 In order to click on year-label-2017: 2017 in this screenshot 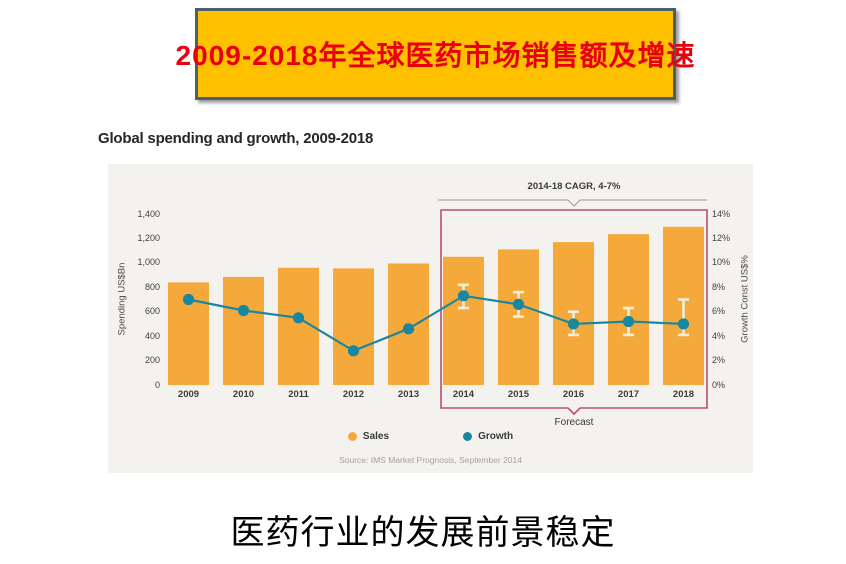, I will do `click(628, 394)`.